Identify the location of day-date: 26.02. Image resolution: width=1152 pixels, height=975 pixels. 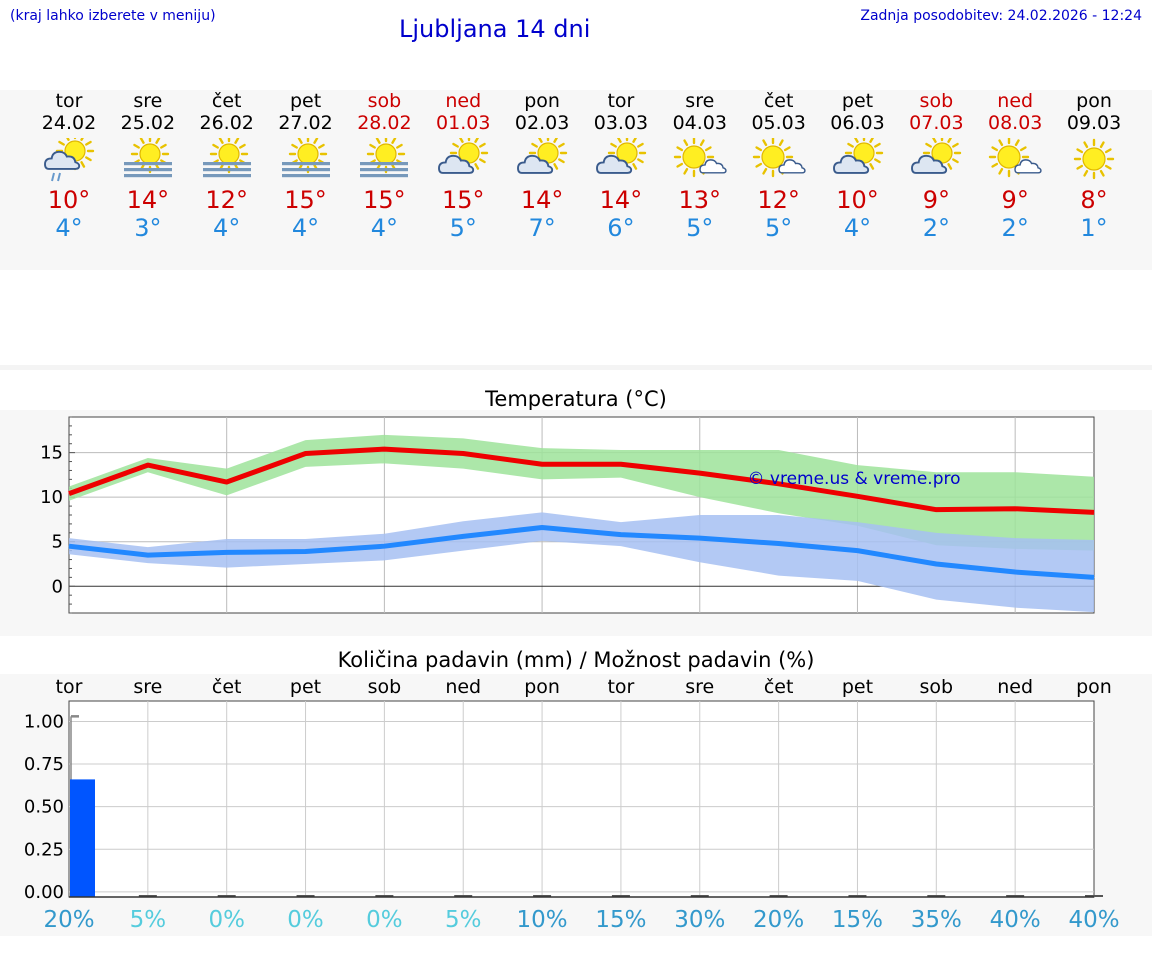
(226, 123).